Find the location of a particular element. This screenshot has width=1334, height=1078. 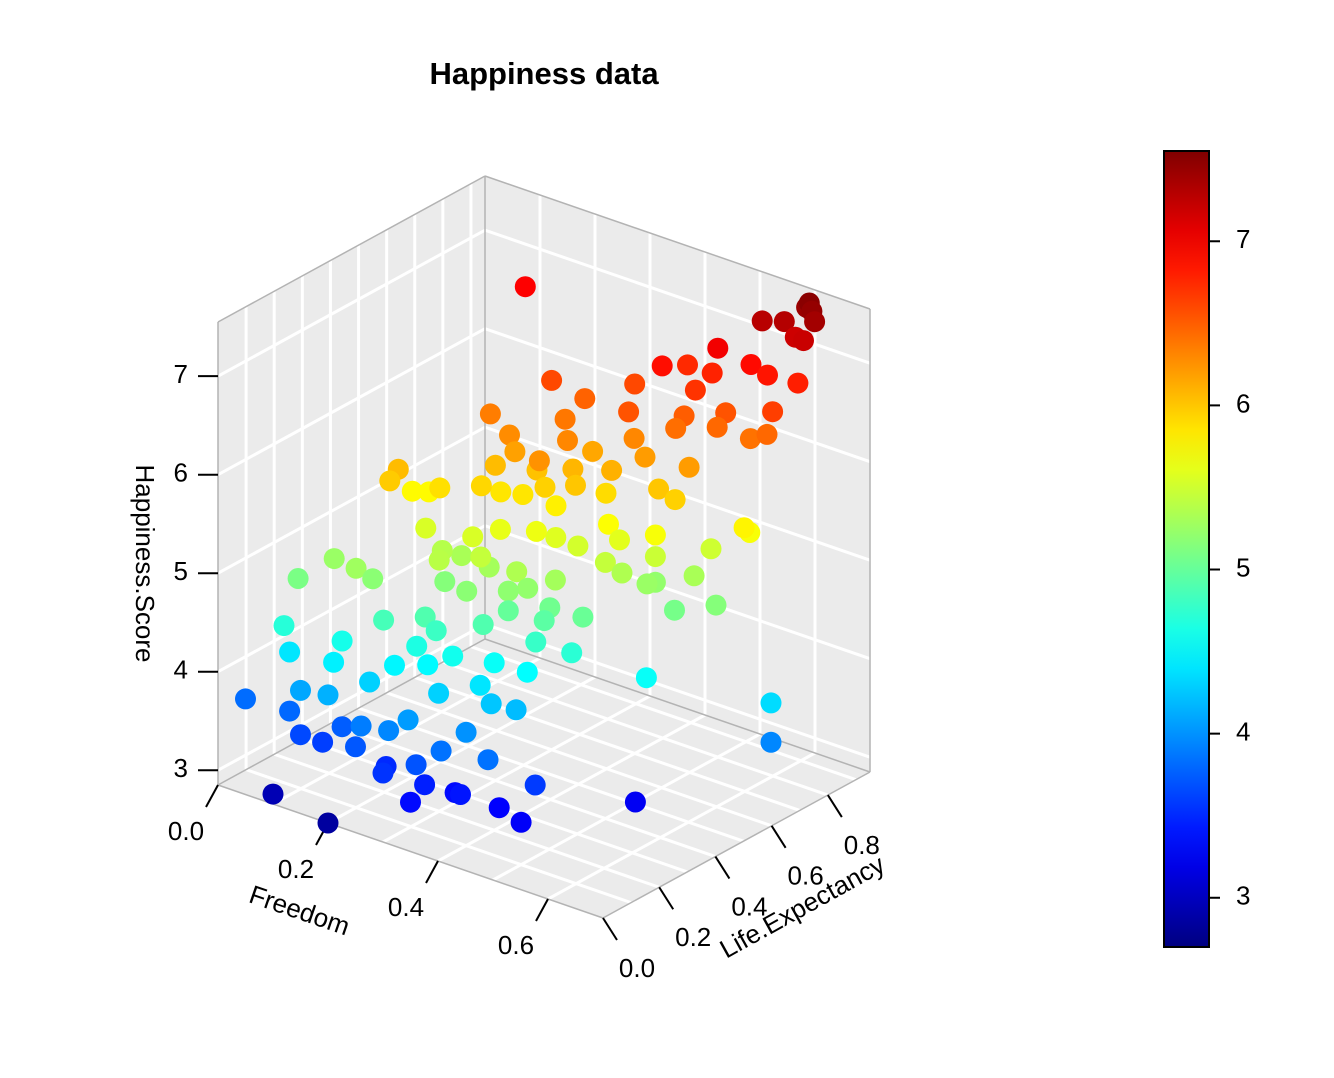

freedom-tick-label: 0.6 is located at coordinates (516, 945).